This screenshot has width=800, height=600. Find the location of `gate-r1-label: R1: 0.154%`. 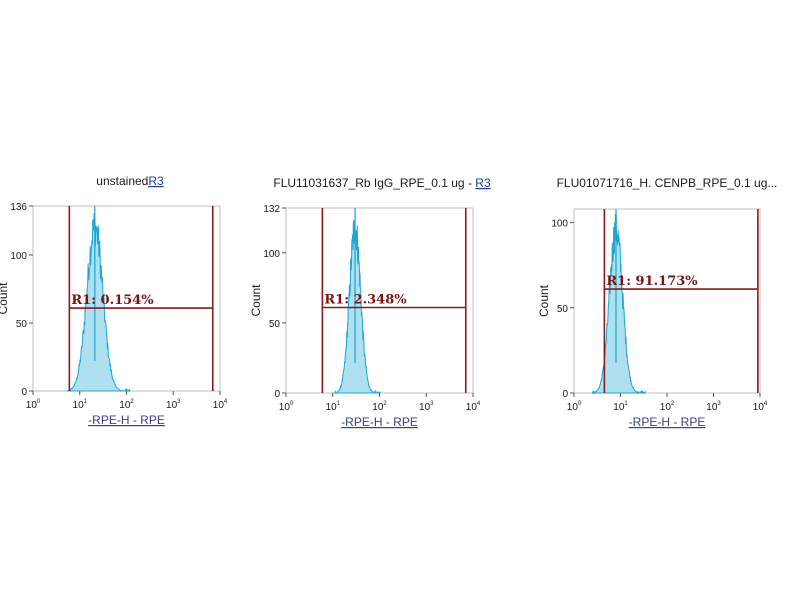

gate-r1-label: R1: 0.154% is located at coordinates (112, 300).